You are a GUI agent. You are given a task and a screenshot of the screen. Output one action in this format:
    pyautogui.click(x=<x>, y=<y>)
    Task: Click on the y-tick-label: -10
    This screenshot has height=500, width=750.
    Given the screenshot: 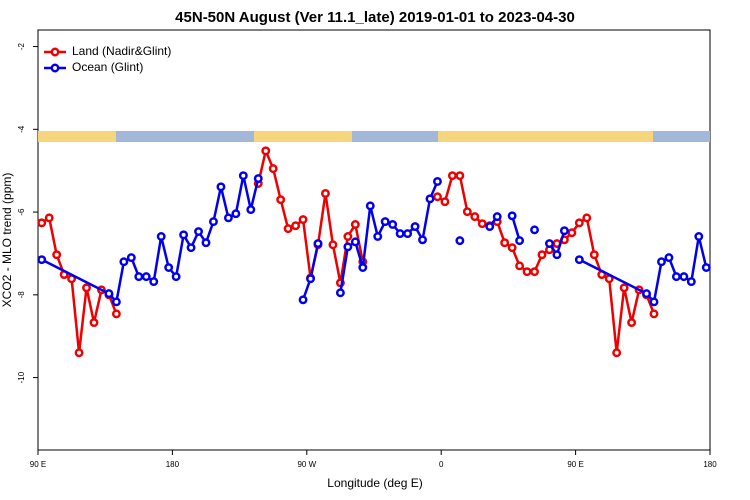 What is the action you would take?
    pyautogui.click(x=21, y=377)
    